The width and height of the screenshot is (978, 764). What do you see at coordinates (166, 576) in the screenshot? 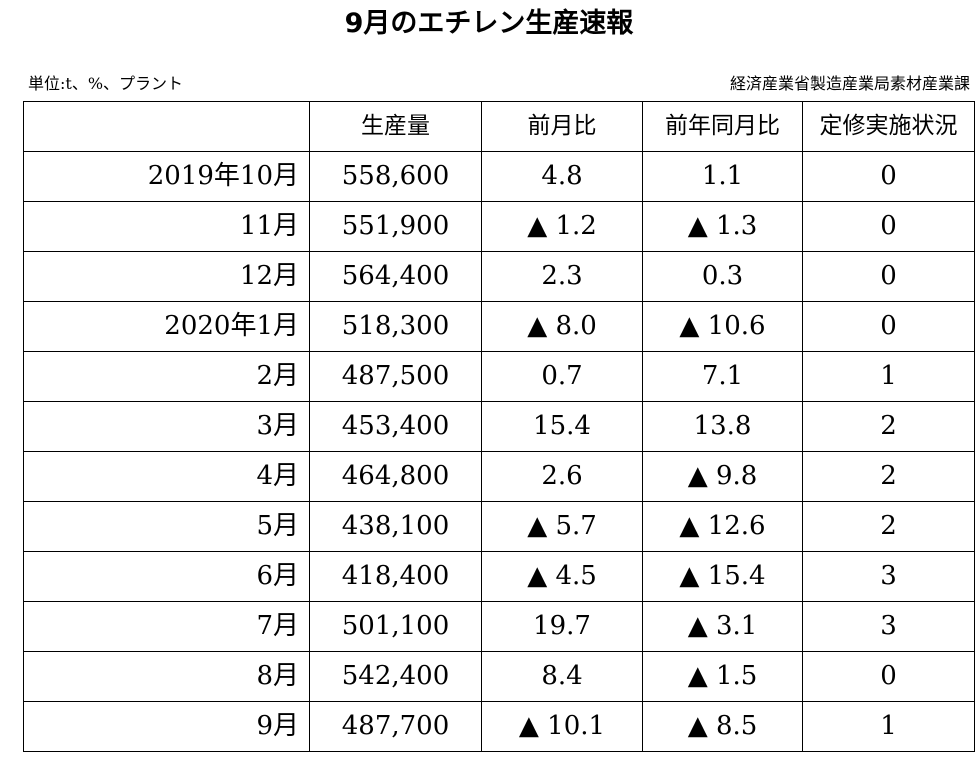
I see `period-cell: 6月` at bounding box center [166, 576].